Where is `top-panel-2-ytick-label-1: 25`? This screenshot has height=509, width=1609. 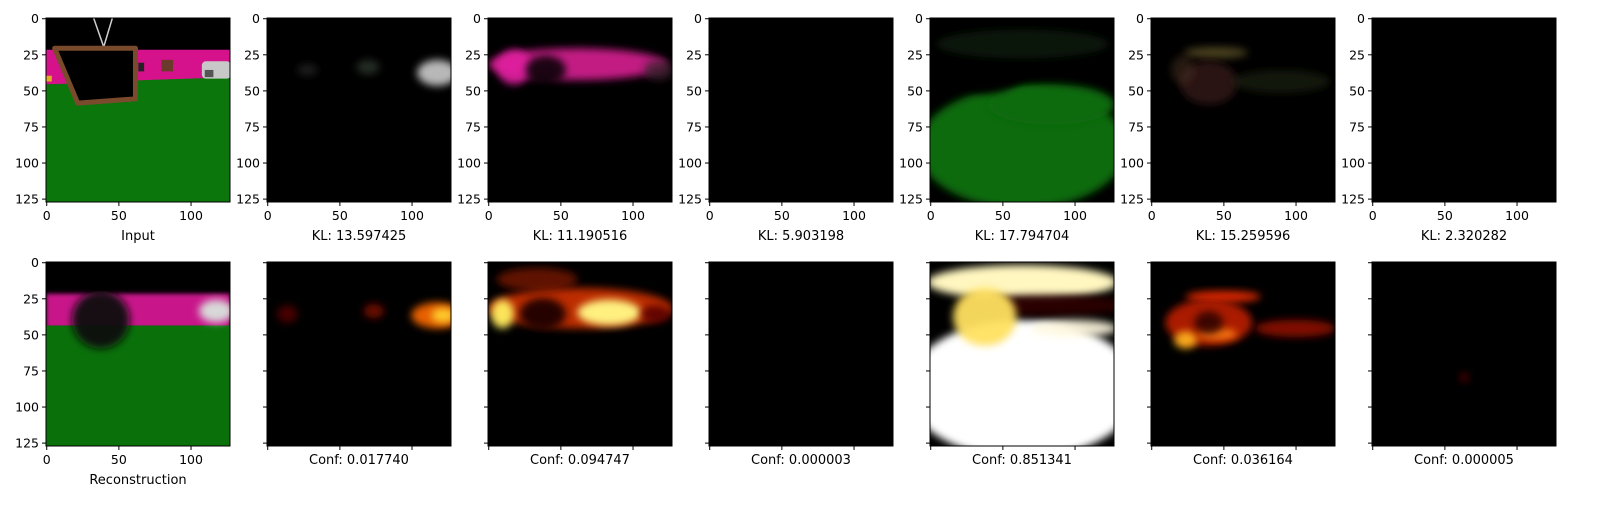 top-panel-2-ytick-label-1: 25 is located at coordinates (473, 54).